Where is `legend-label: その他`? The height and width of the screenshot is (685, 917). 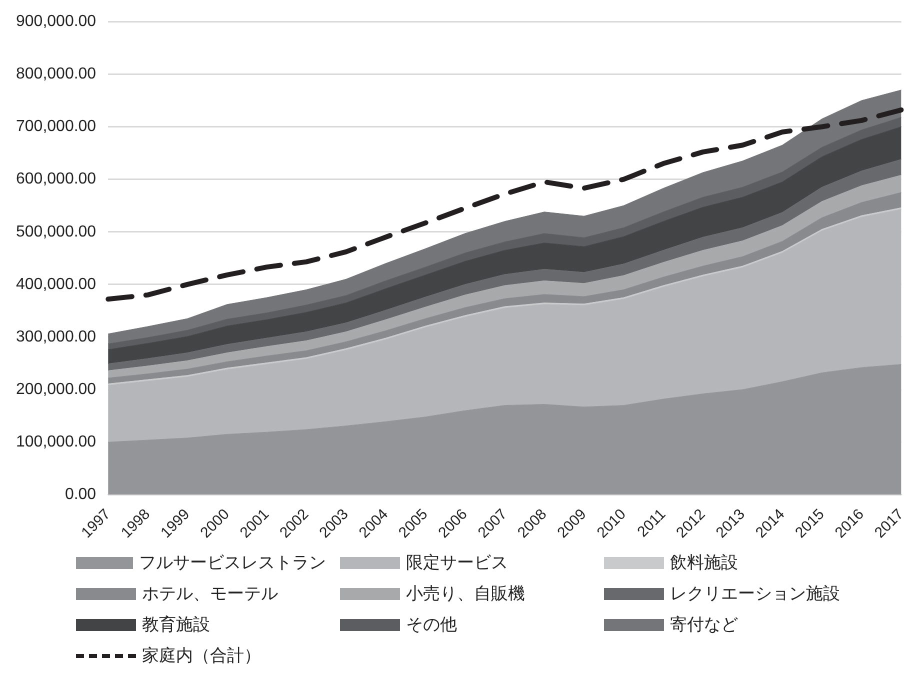
legend-label: その他 is located at coordinates (431, 625).